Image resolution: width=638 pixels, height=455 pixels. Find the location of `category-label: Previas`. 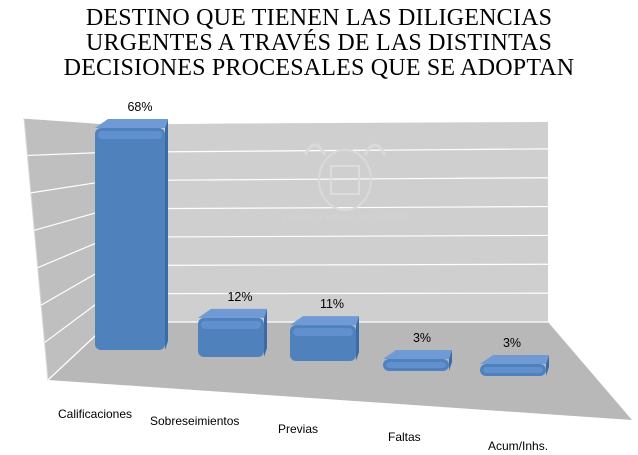

category-label: Previas is located at coordinates (298, 429).